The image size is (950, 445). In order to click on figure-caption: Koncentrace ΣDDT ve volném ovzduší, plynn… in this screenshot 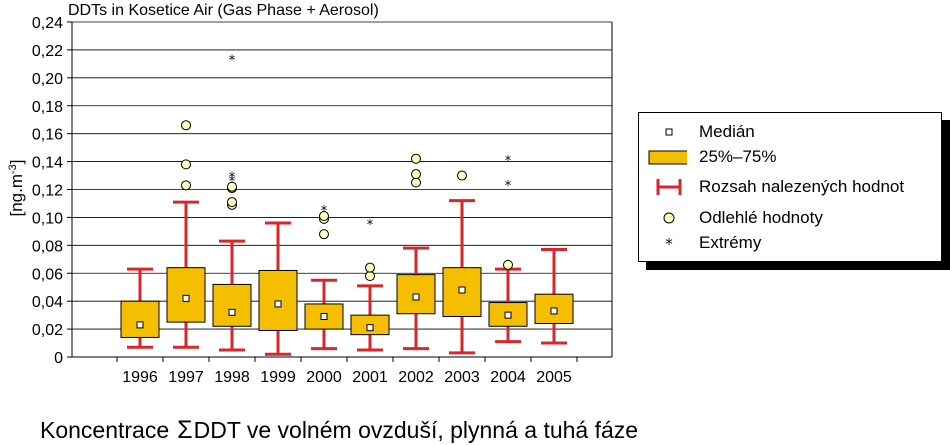, I will do `click(339, 430)`.